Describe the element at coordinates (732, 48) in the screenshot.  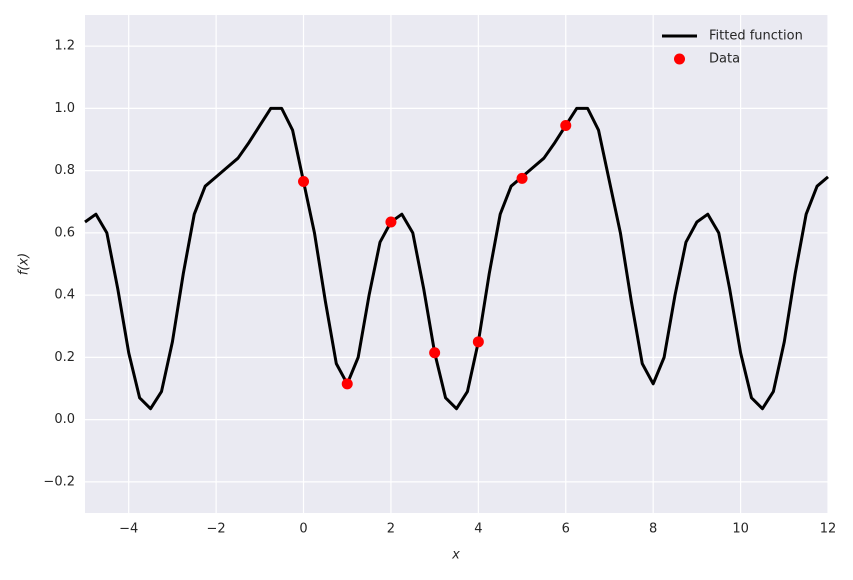
I see `legend: Fitted function Data` at that location.